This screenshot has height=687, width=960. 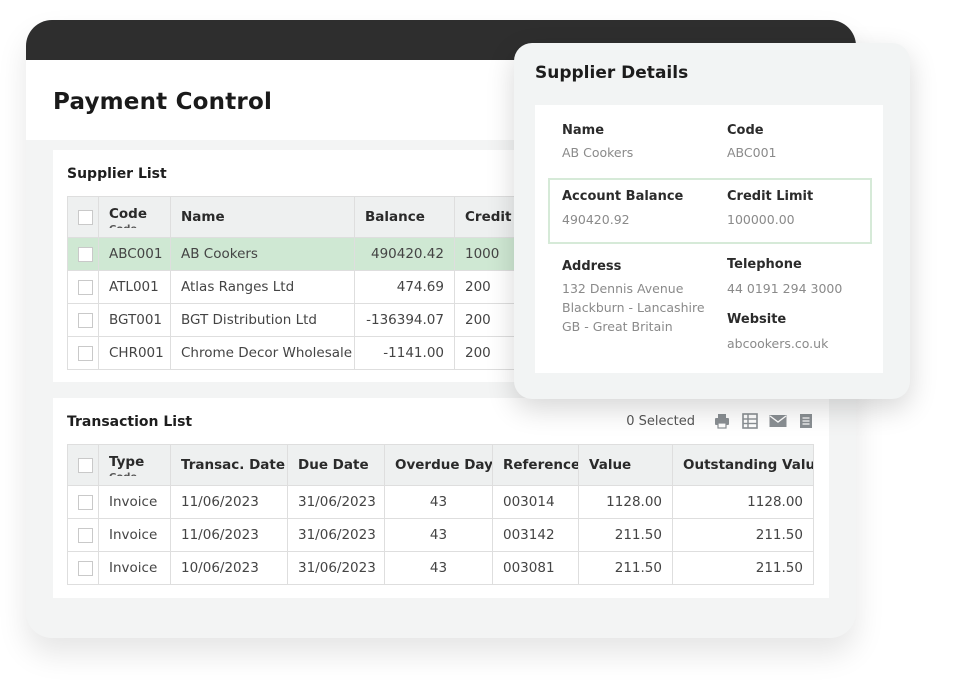 What do you see at coordinates (596, 219) in the screenshot?
I see `account-balance-value: 490420.92` at bounding box center [596, 219].